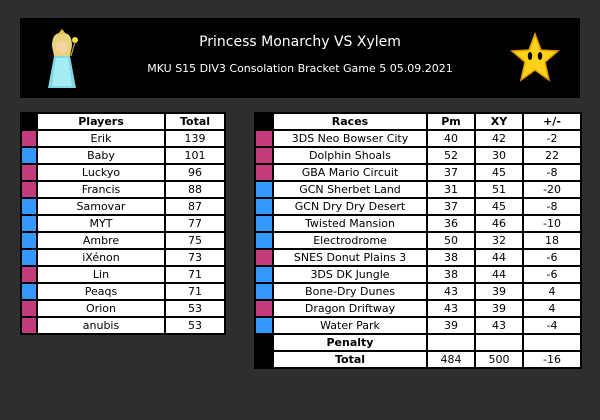 This screenshot has width=600, height=420. What do you see at coordinates (195, 172) in the screenshot?
I see `player-total: 96` at bounding box center [195, 172].